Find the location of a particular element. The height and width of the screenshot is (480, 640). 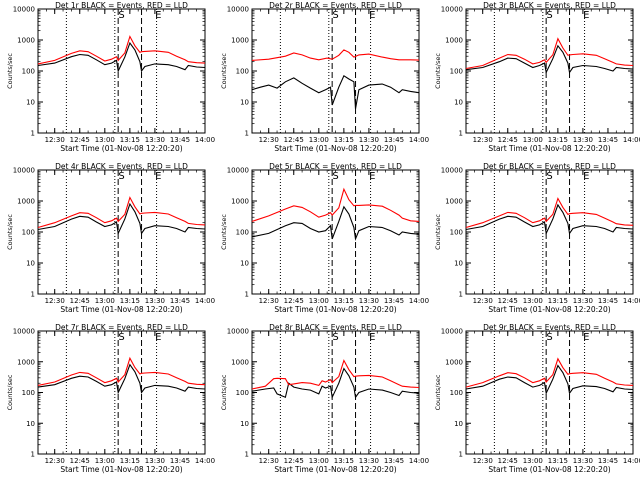

chart-title: Det 9r BLACK = Events, RED = LLD is located at coordinates (549, 327).